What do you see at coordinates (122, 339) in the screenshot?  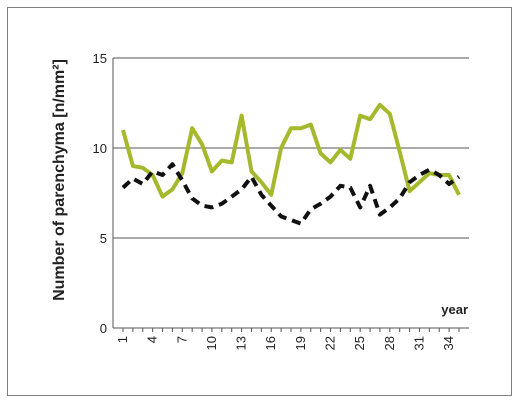 I see `x-tick-label: 1` at bounding box center [122, 339].